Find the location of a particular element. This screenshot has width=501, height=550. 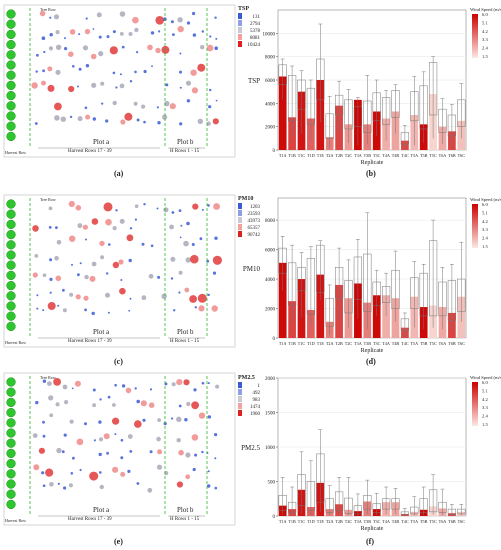

map-legend-value: 90742 is located at coordinates (254, 235).